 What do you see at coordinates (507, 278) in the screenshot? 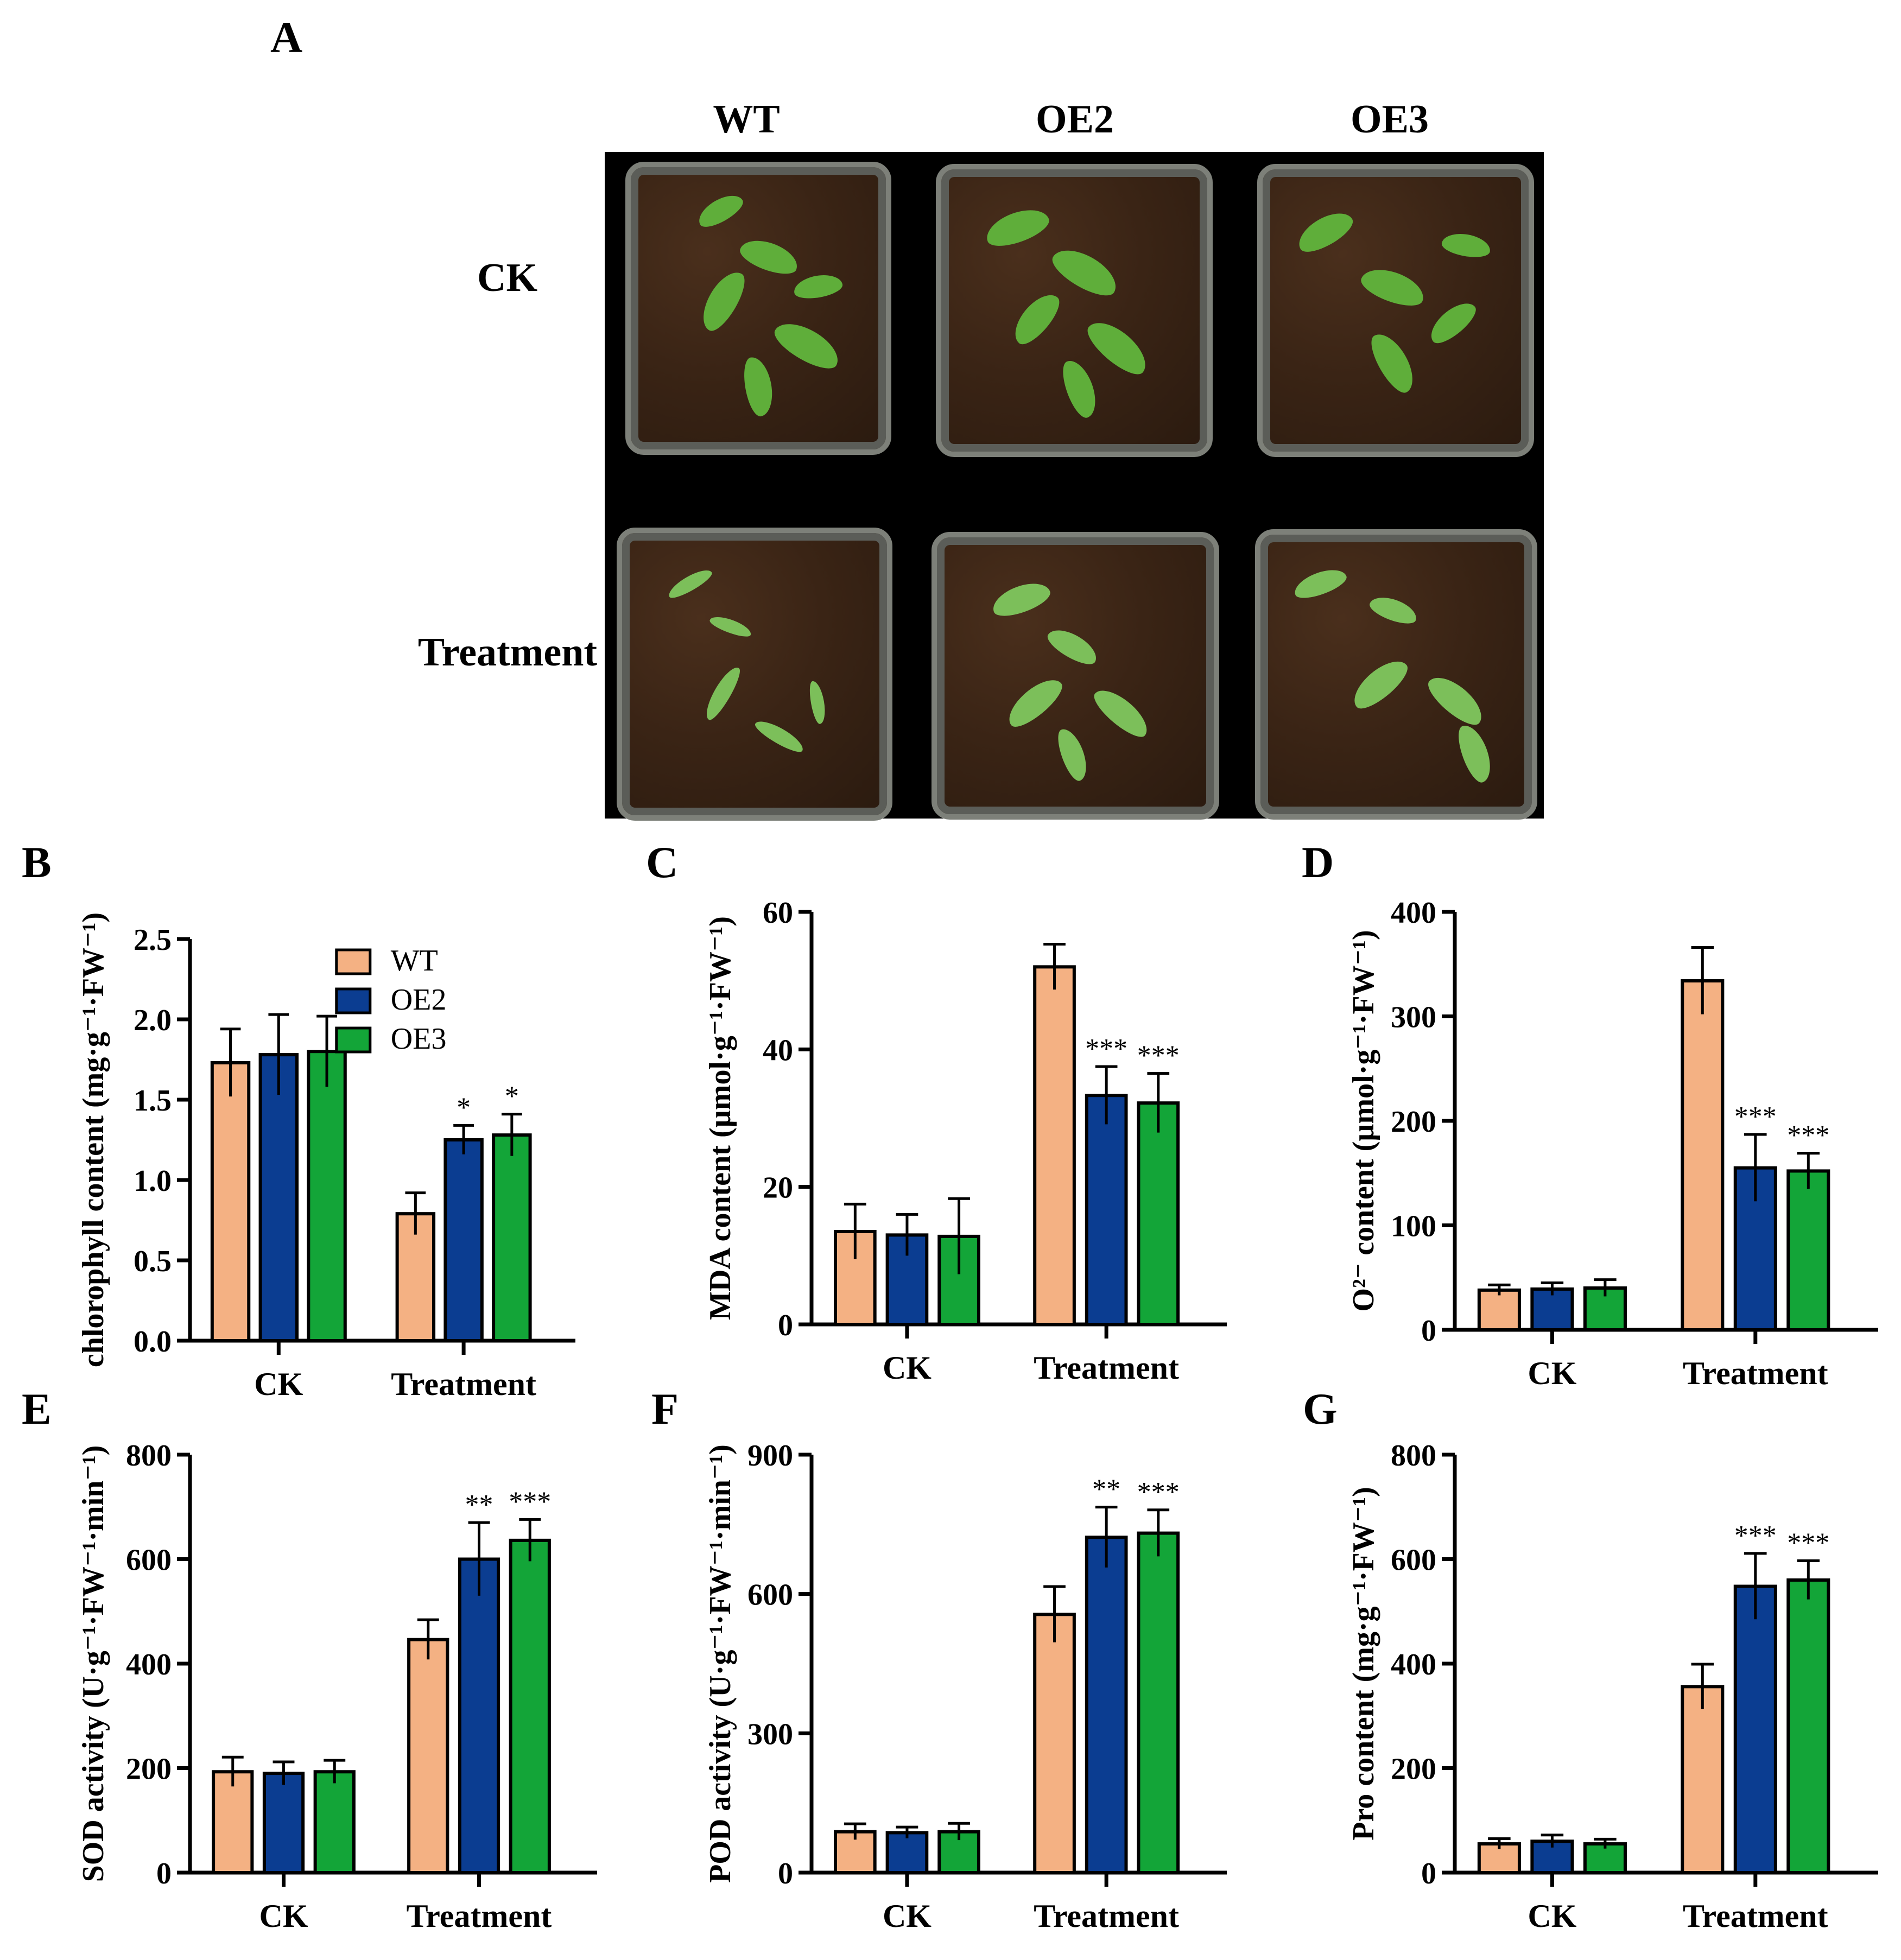
I see `row-label-ck: CK` at bounding box center [507, 278].